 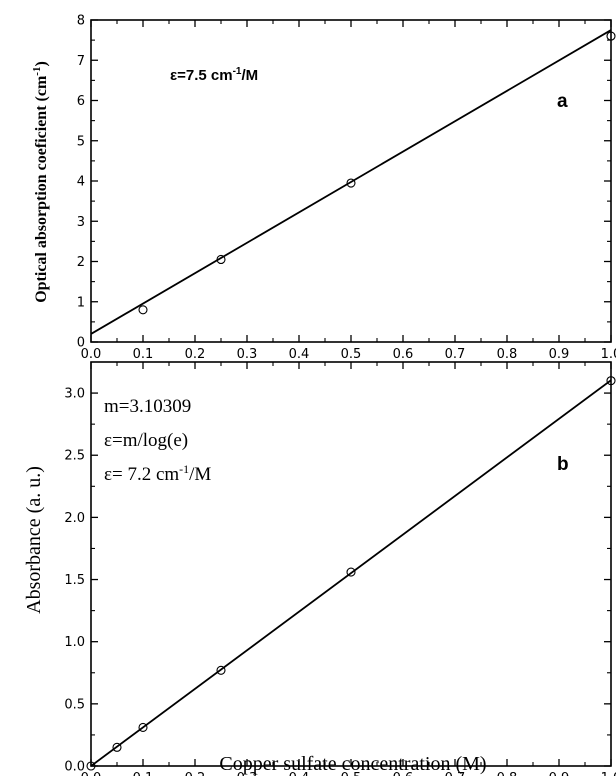 What do you see at coordinates (146, 440) in the screenshot?
I see `panel-b-epsilon-formula: ε=m/log(e)` at bounding box center [146, 440].